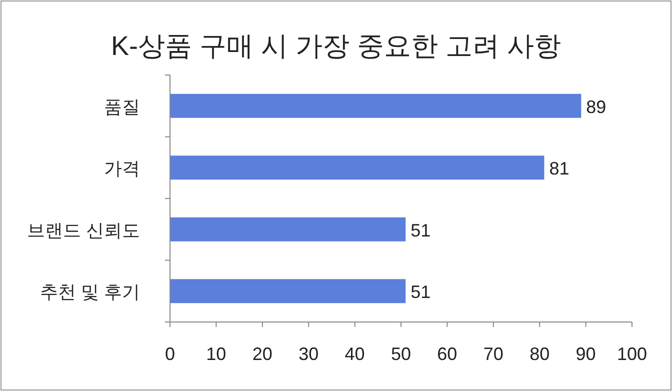 This screenshot has height=391, width=672. Describe the element at coordinates (308, 354) in the screenshot. I see `x-tick-label: 30` at that location.